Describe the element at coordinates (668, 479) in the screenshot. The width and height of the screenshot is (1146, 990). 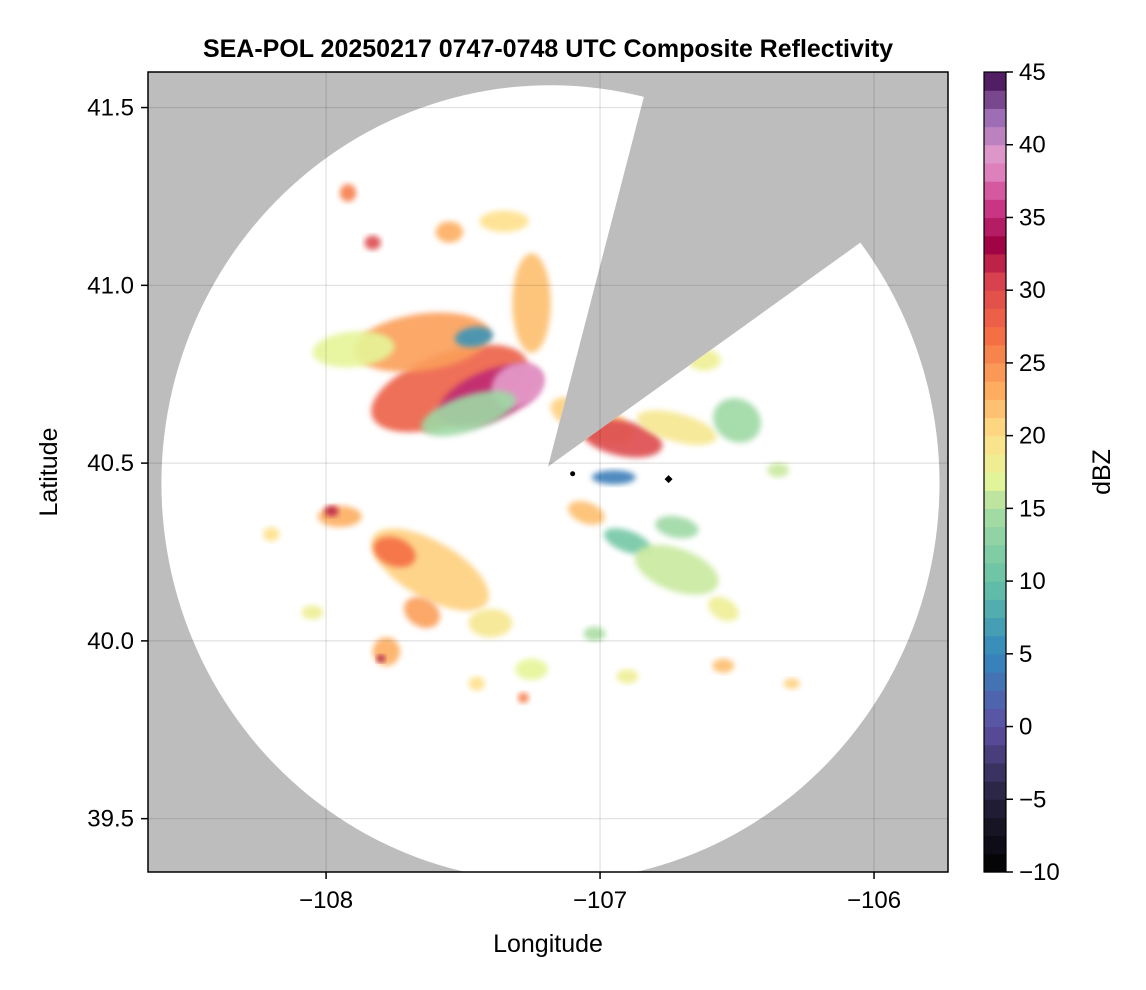
I see `diamond-marker` at that location.